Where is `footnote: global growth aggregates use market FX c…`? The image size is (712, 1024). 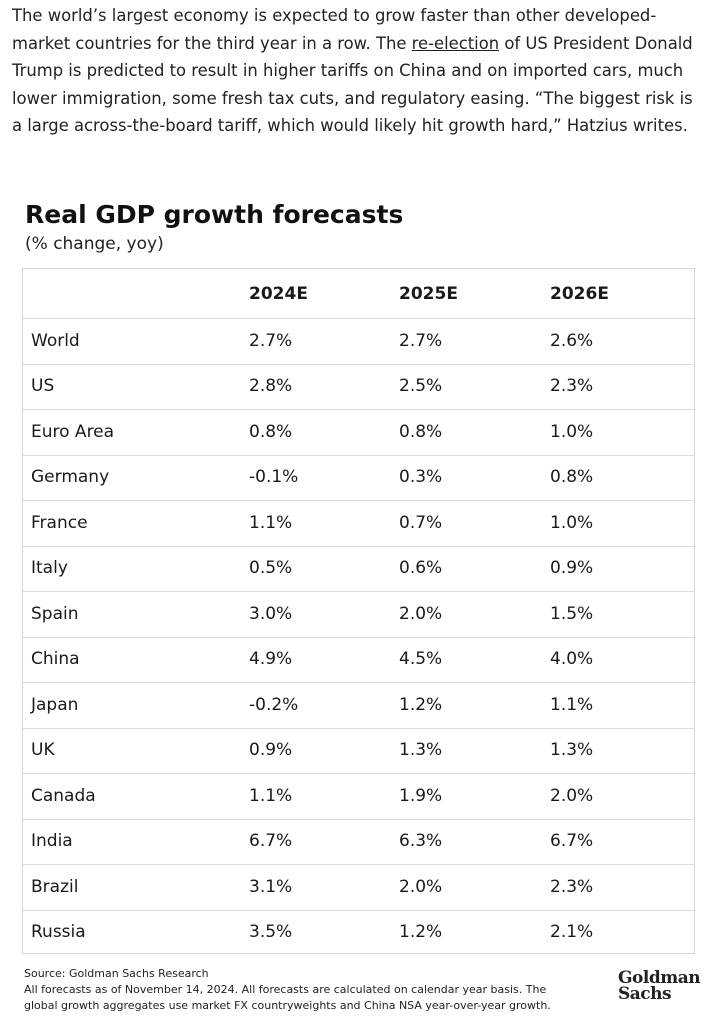
footnote: global growth aggregates use market FX c… is located at coordinates (287, 1005).